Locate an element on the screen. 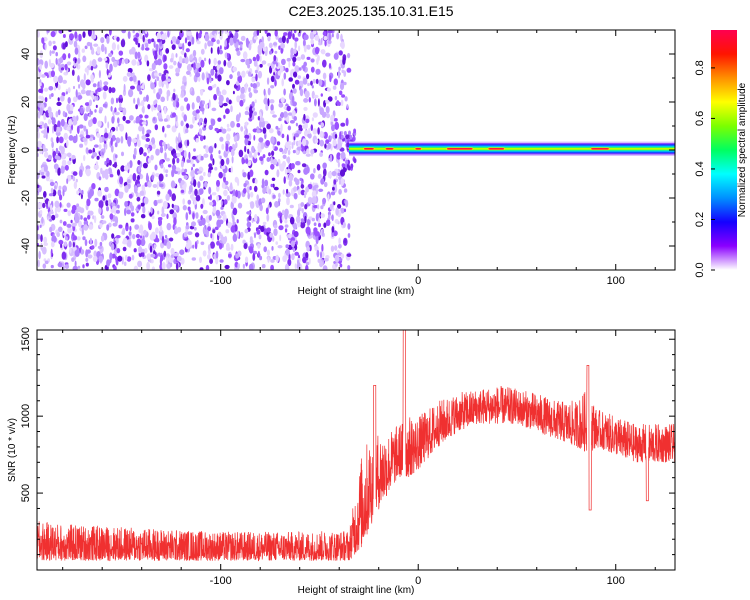 This screenshot has width=750, height=600. colorbar-tick-label: 0.2 is located at coordinates (700, 219).